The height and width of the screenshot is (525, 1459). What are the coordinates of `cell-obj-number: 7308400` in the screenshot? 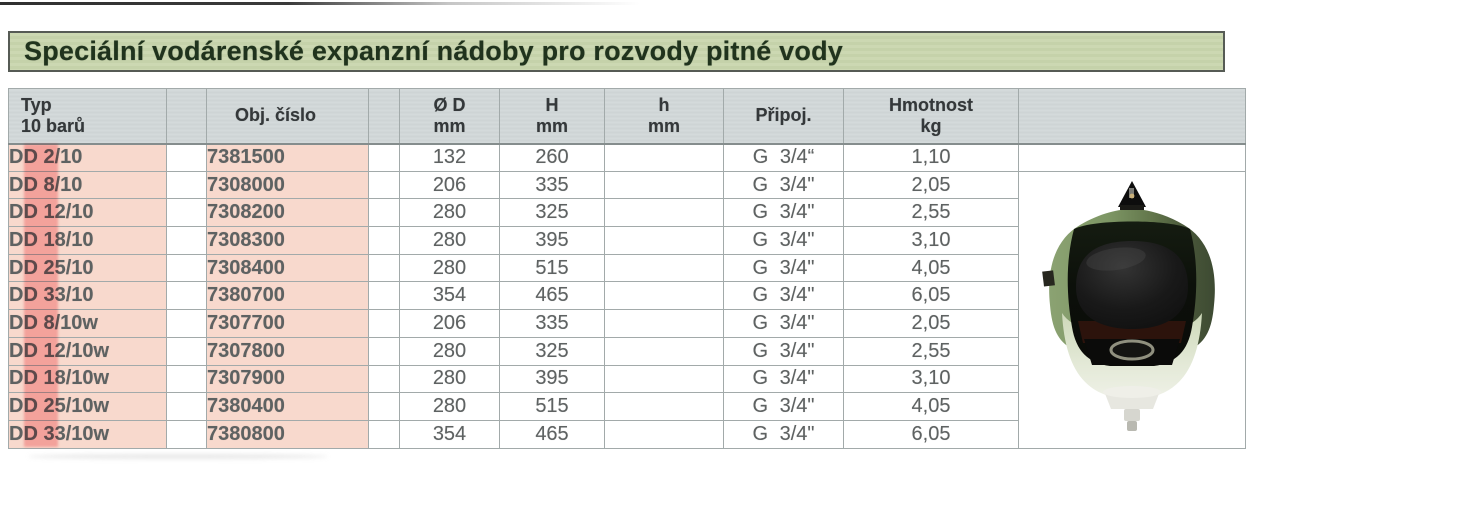 It's located at (287, 268).